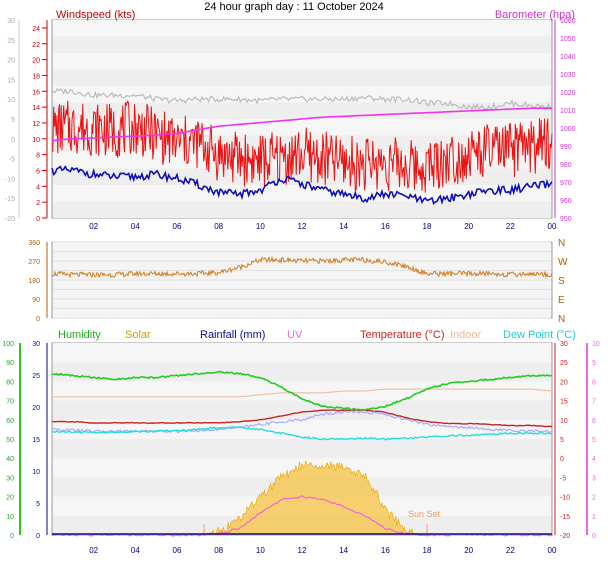 The image size is (608, 561). I want to click on legend-solar: Solar, so click(138, 335).